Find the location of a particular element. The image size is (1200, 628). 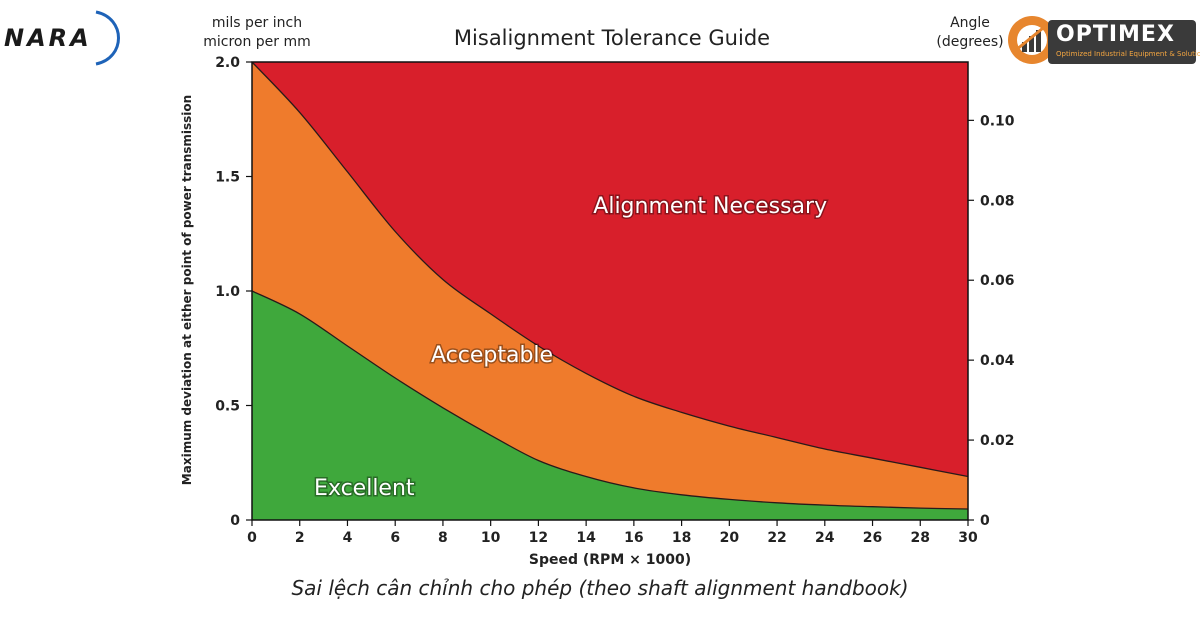

y-tick-label: 1.5 is located at coordinates (227, 178).